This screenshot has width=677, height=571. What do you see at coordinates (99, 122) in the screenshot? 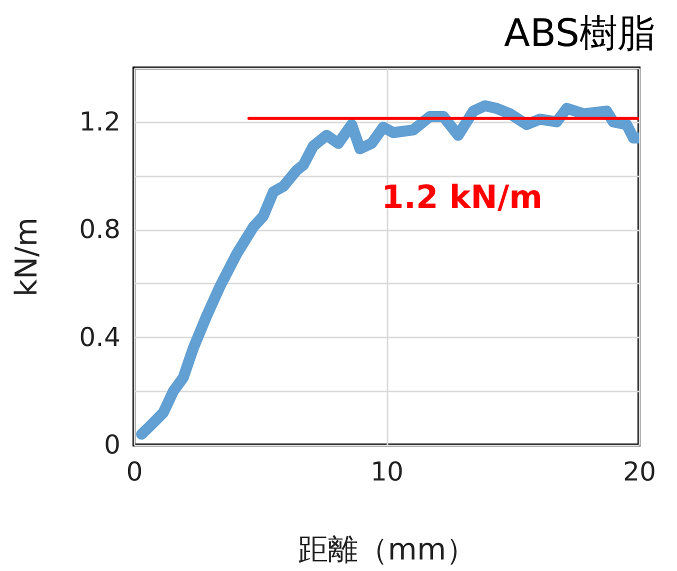
I see `y-tick-label: 1.2` at bounding box center [99, 122].